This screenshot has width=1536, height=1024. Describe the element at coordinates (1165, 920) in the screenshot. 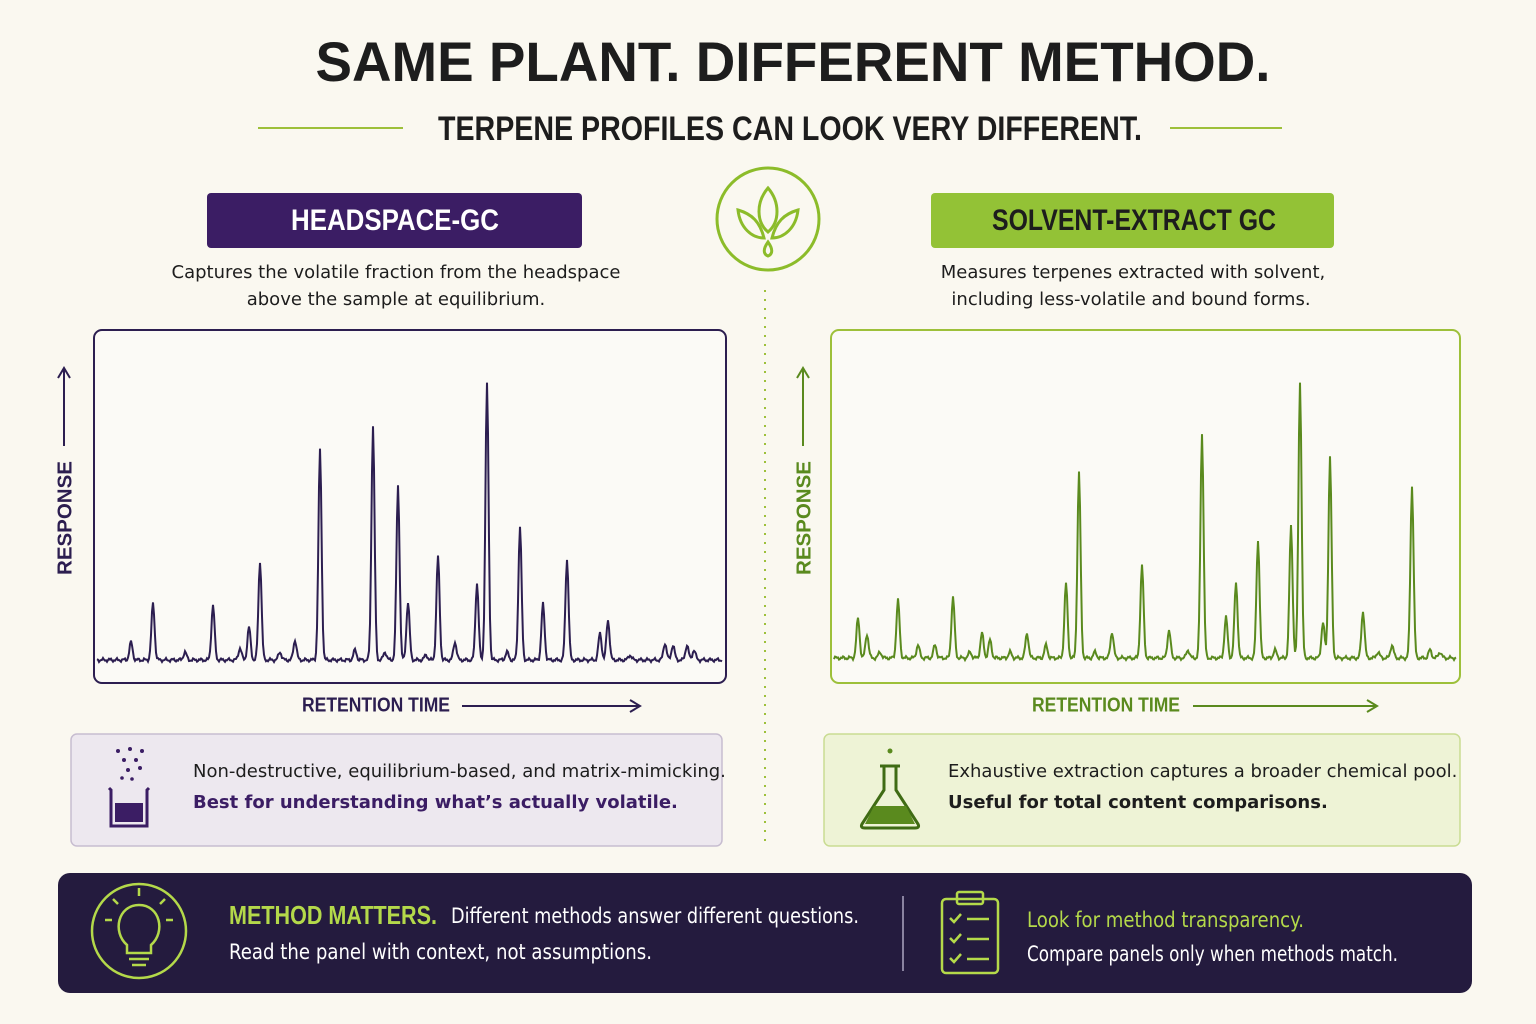

I see `footer-heading: Look for method transparency.` at that location.